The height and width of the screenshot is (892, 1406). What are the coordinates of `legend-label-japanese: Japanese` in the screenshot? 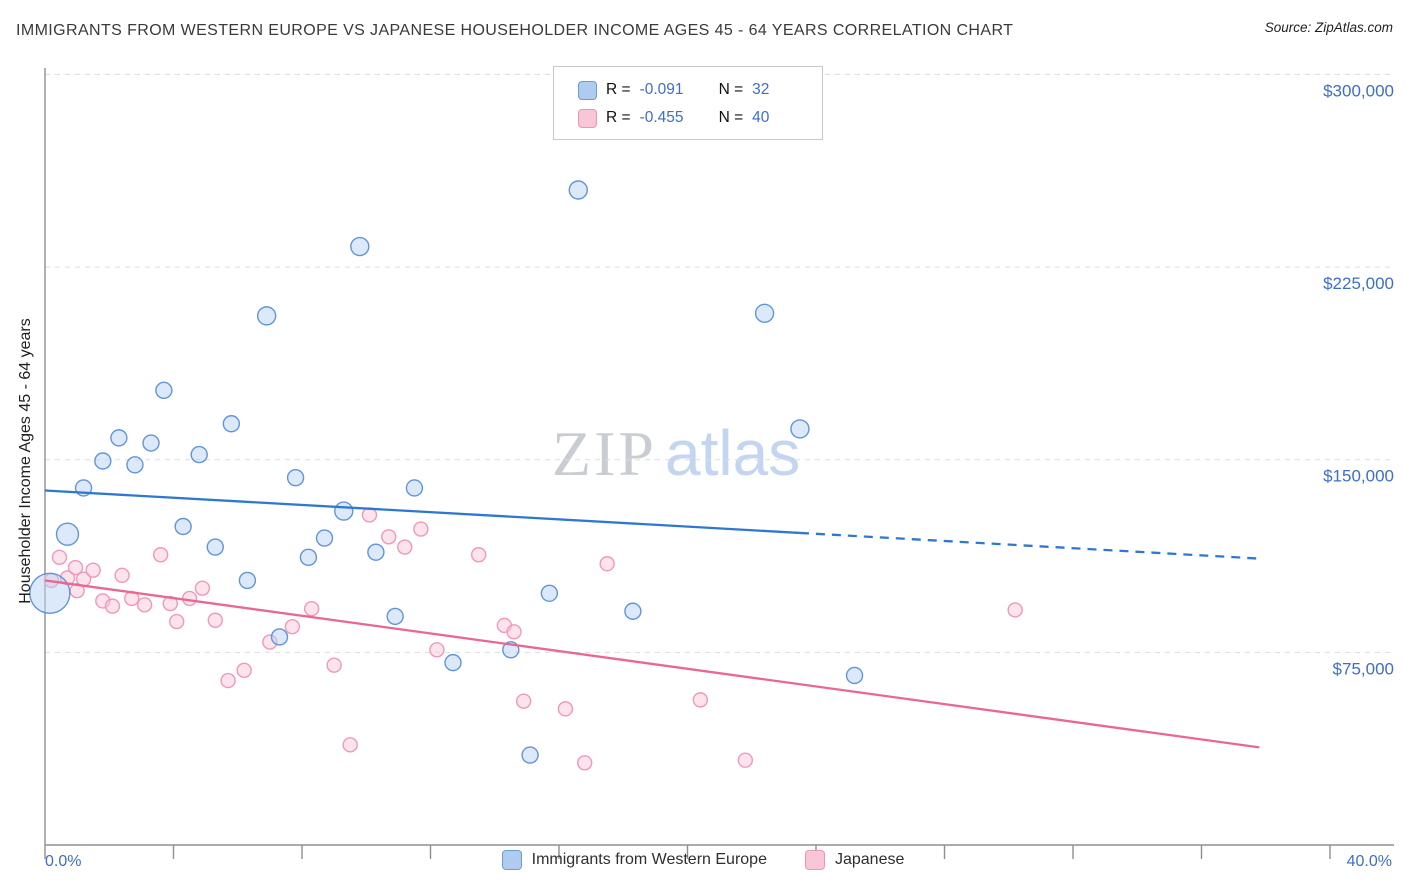 It's located at (869, 859).